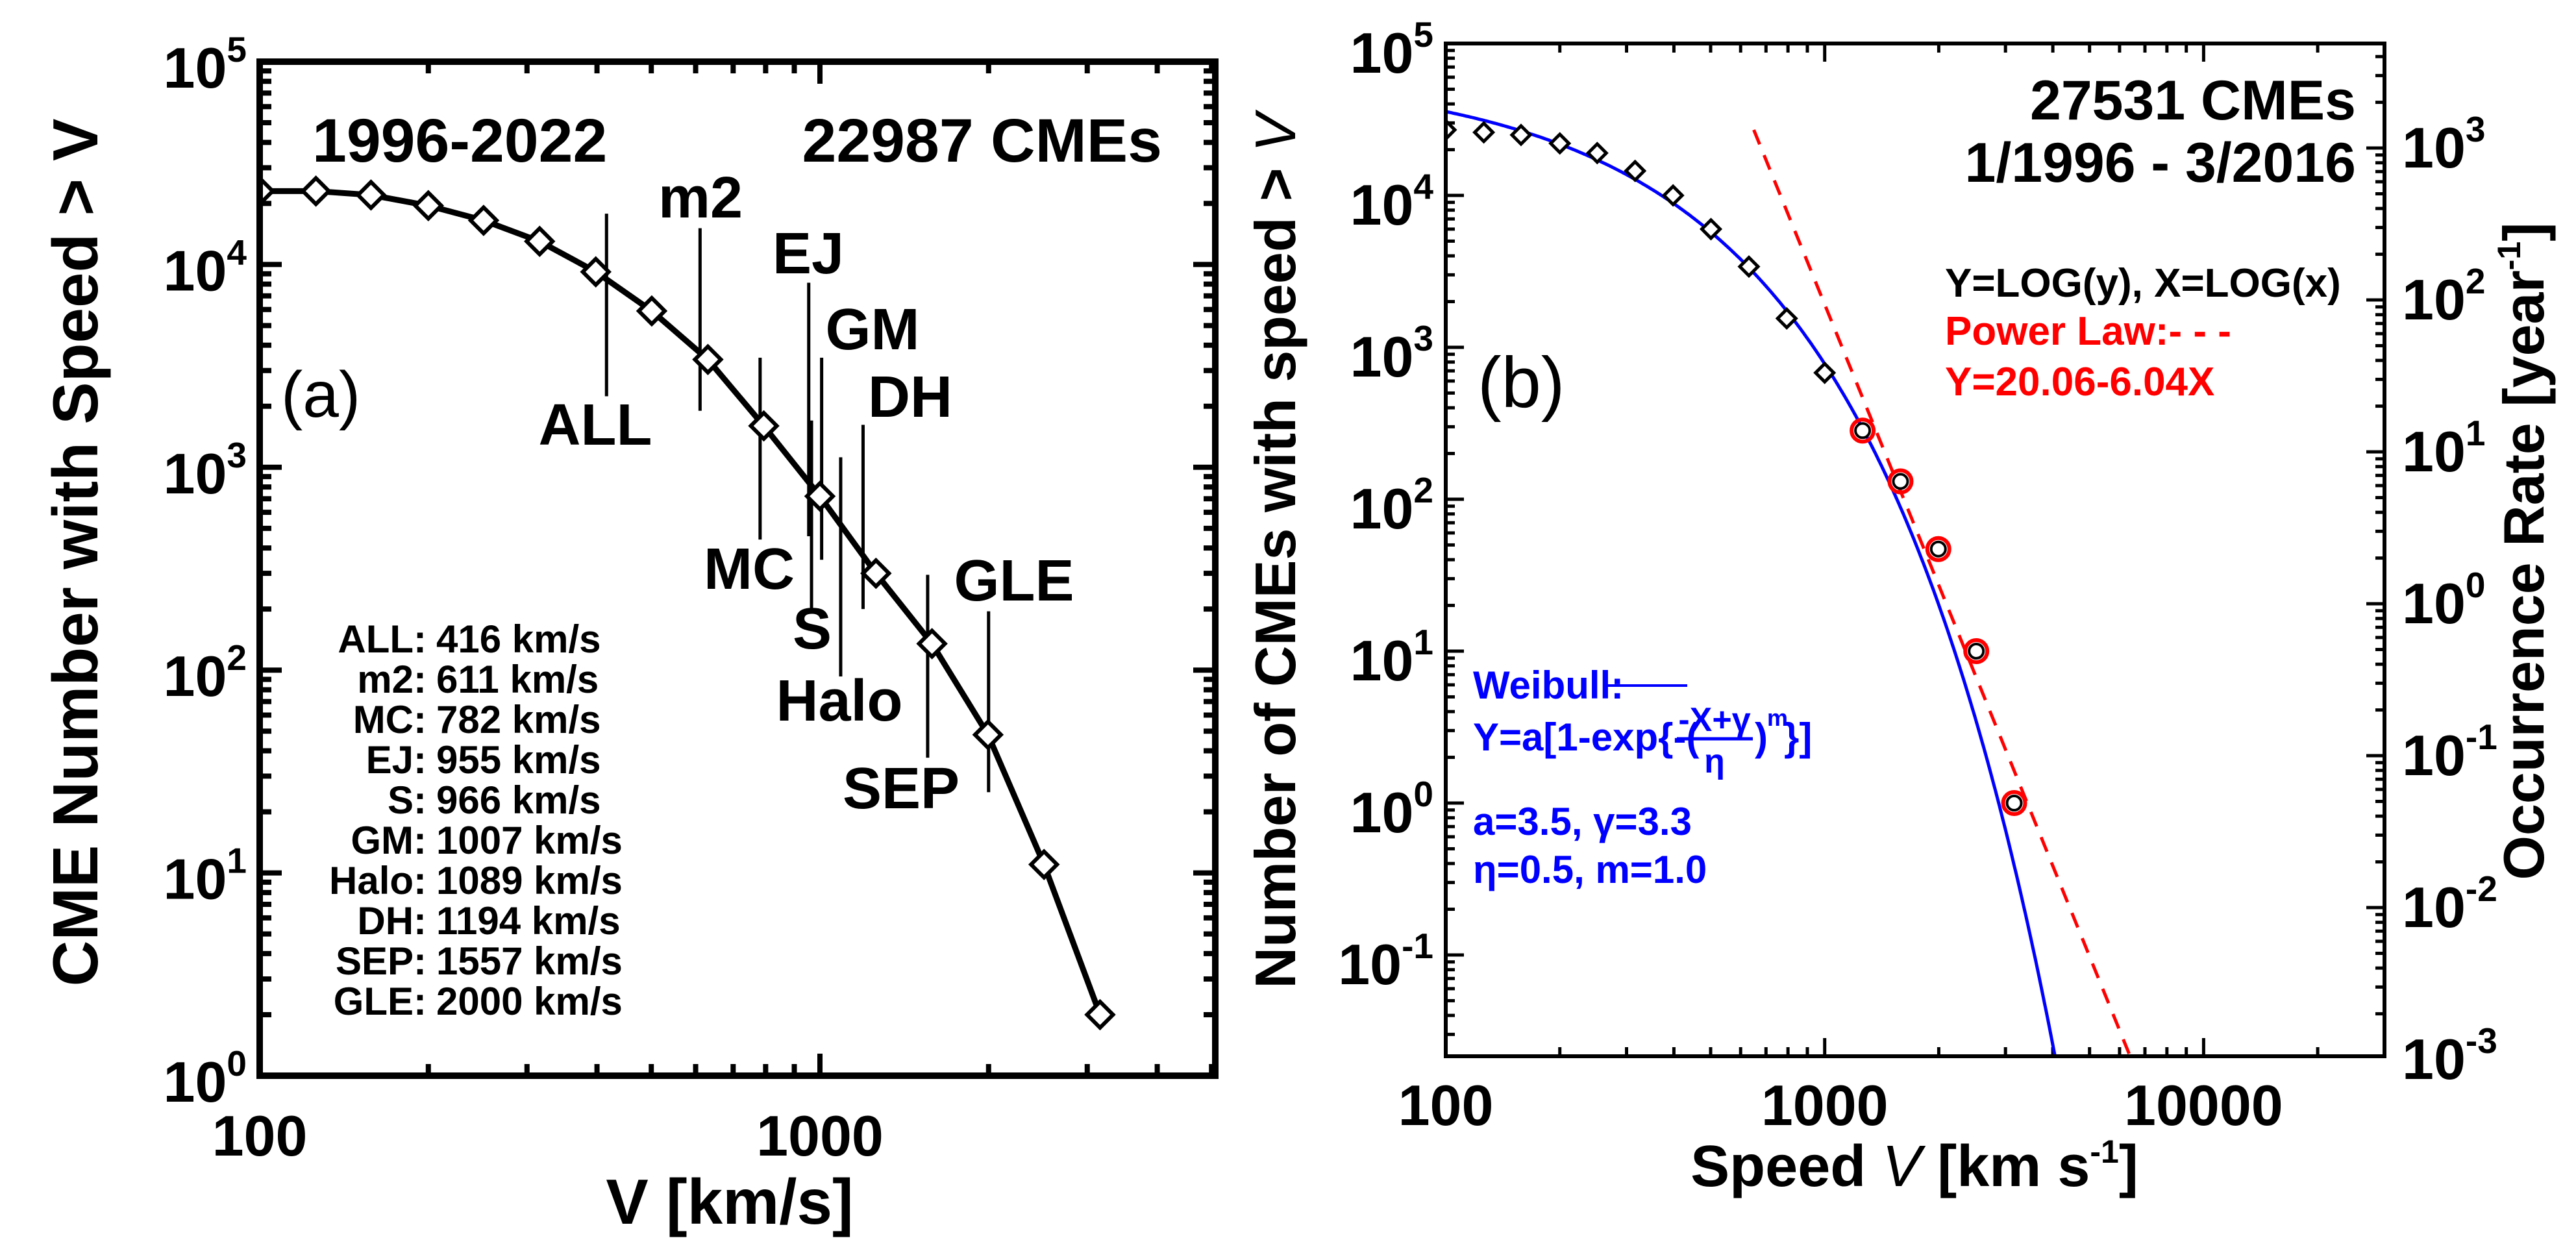  Describe the element at coordinates (808, 253) in the screenshot. I see `event-label-ej: EJ` at that location.